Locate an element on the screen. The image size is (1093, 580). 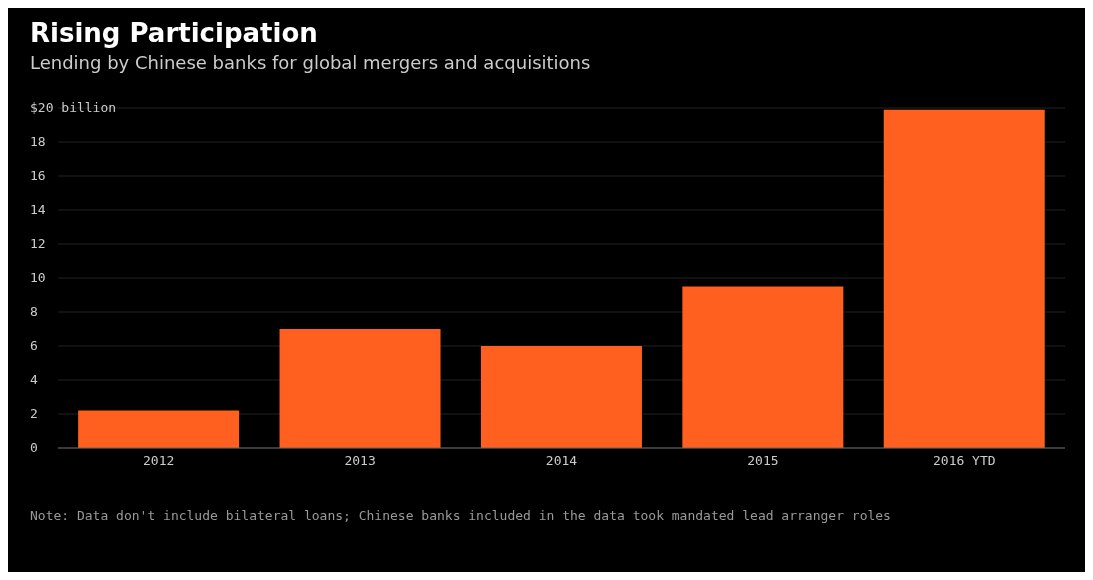
y-tick-label: 6 is located at coordinates (34, 345).